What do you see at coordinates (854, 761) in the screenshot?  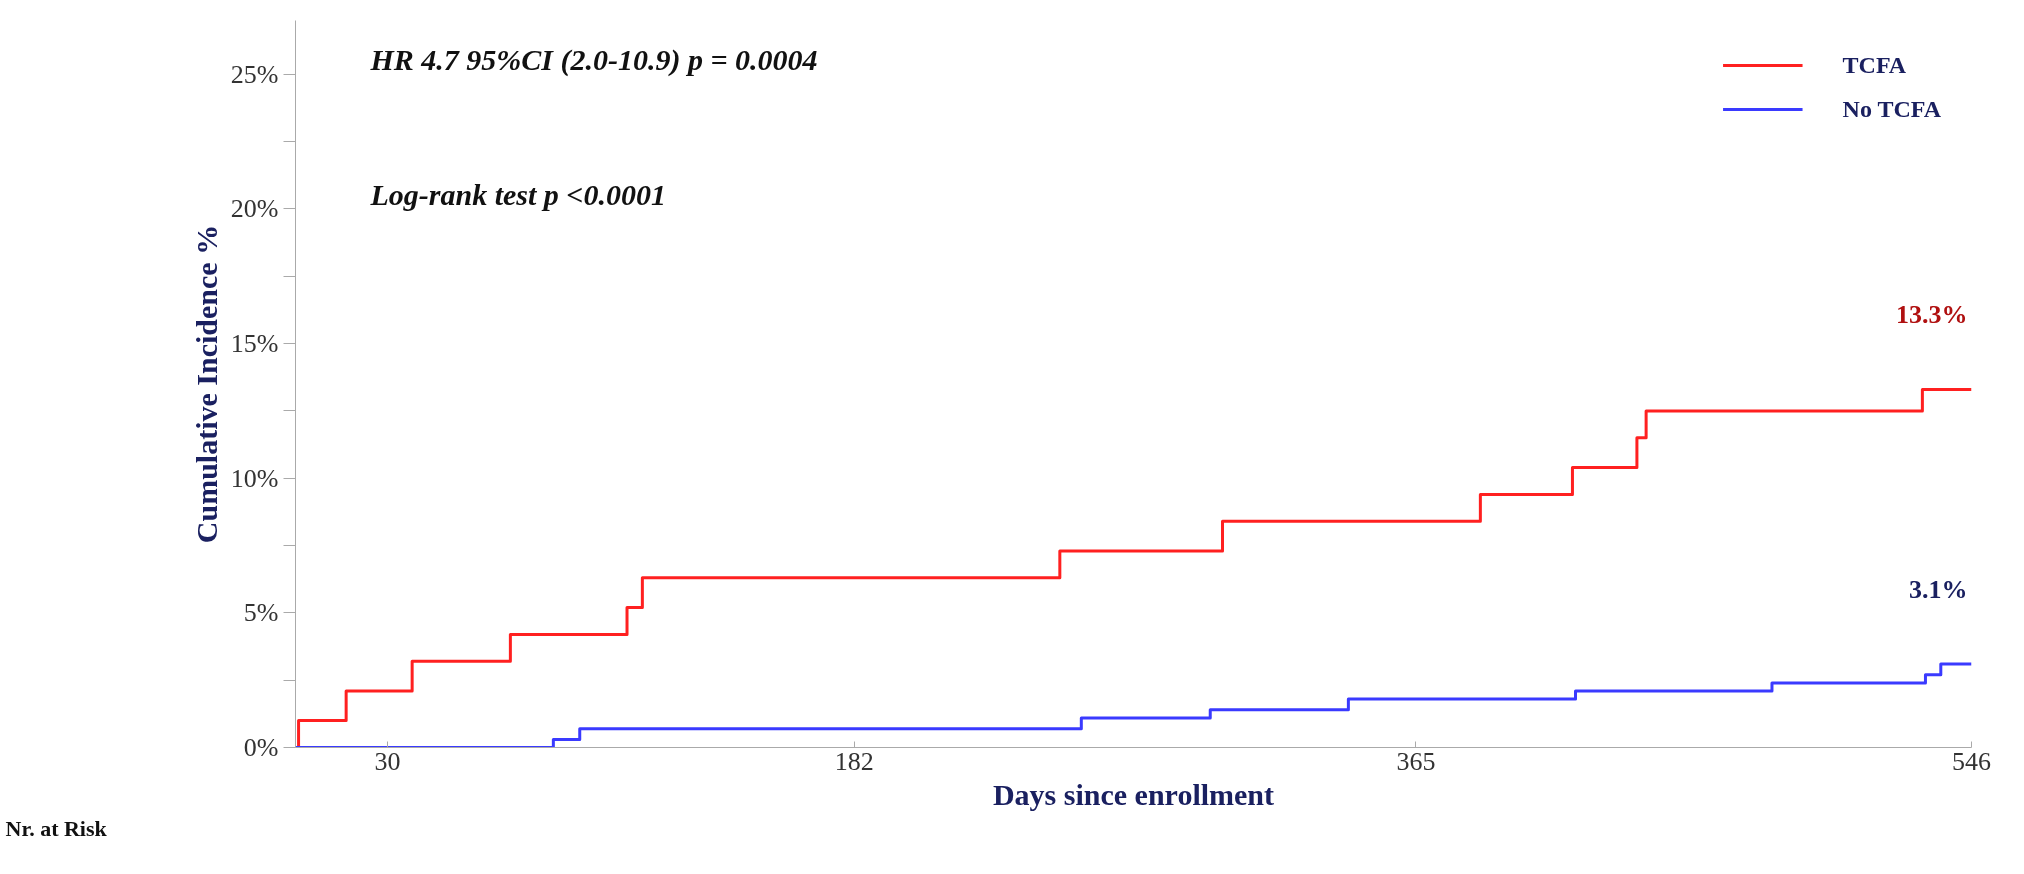 I see `x-tick-label: 182` at bounding box center [854, 761].